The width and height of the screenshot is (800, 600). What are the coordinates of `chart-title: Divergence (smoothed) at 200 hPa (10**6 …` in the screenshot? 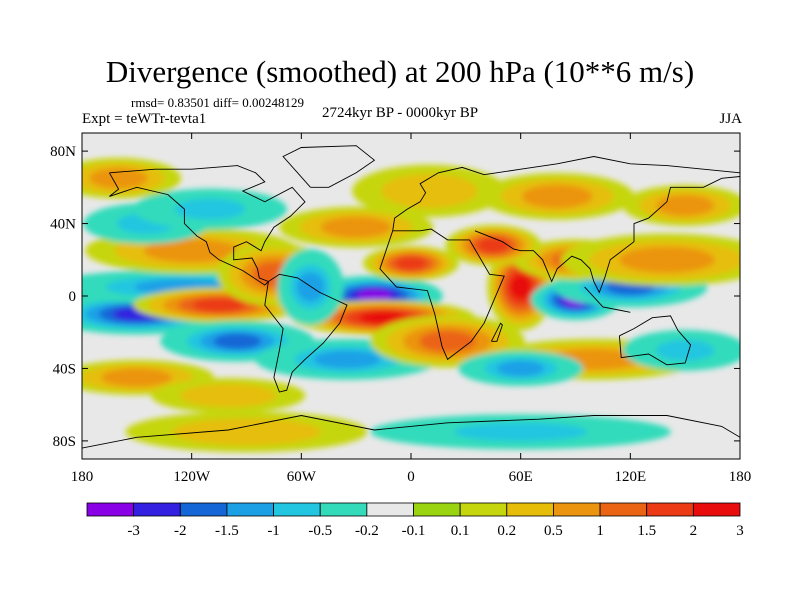 It's located at (400, 71).